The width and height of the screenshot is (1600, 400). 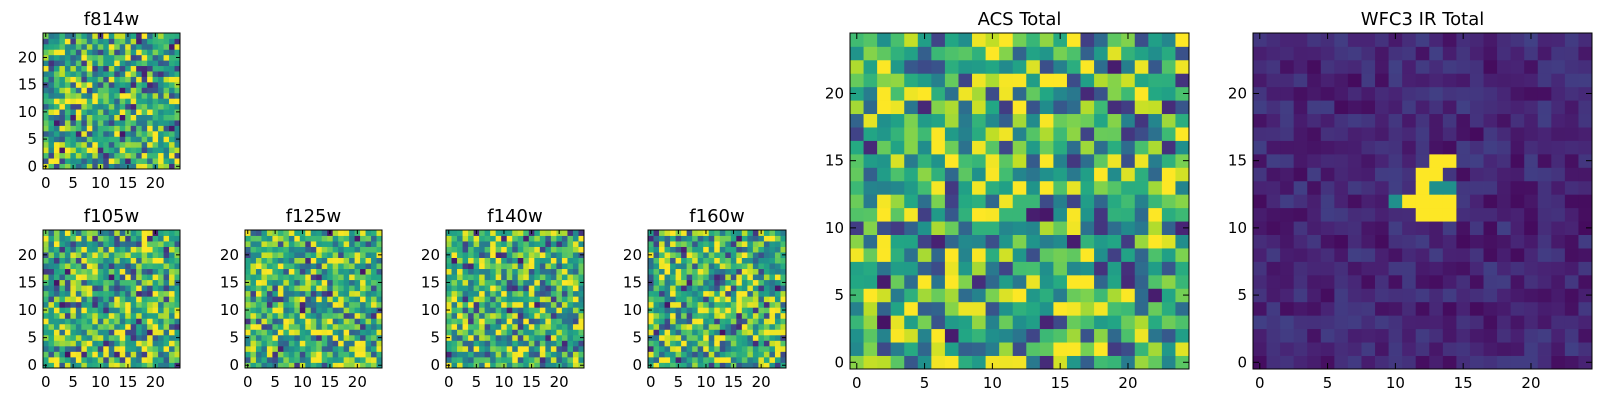 I want to click on y-tick-label: 10, so click(x=632, y=310).